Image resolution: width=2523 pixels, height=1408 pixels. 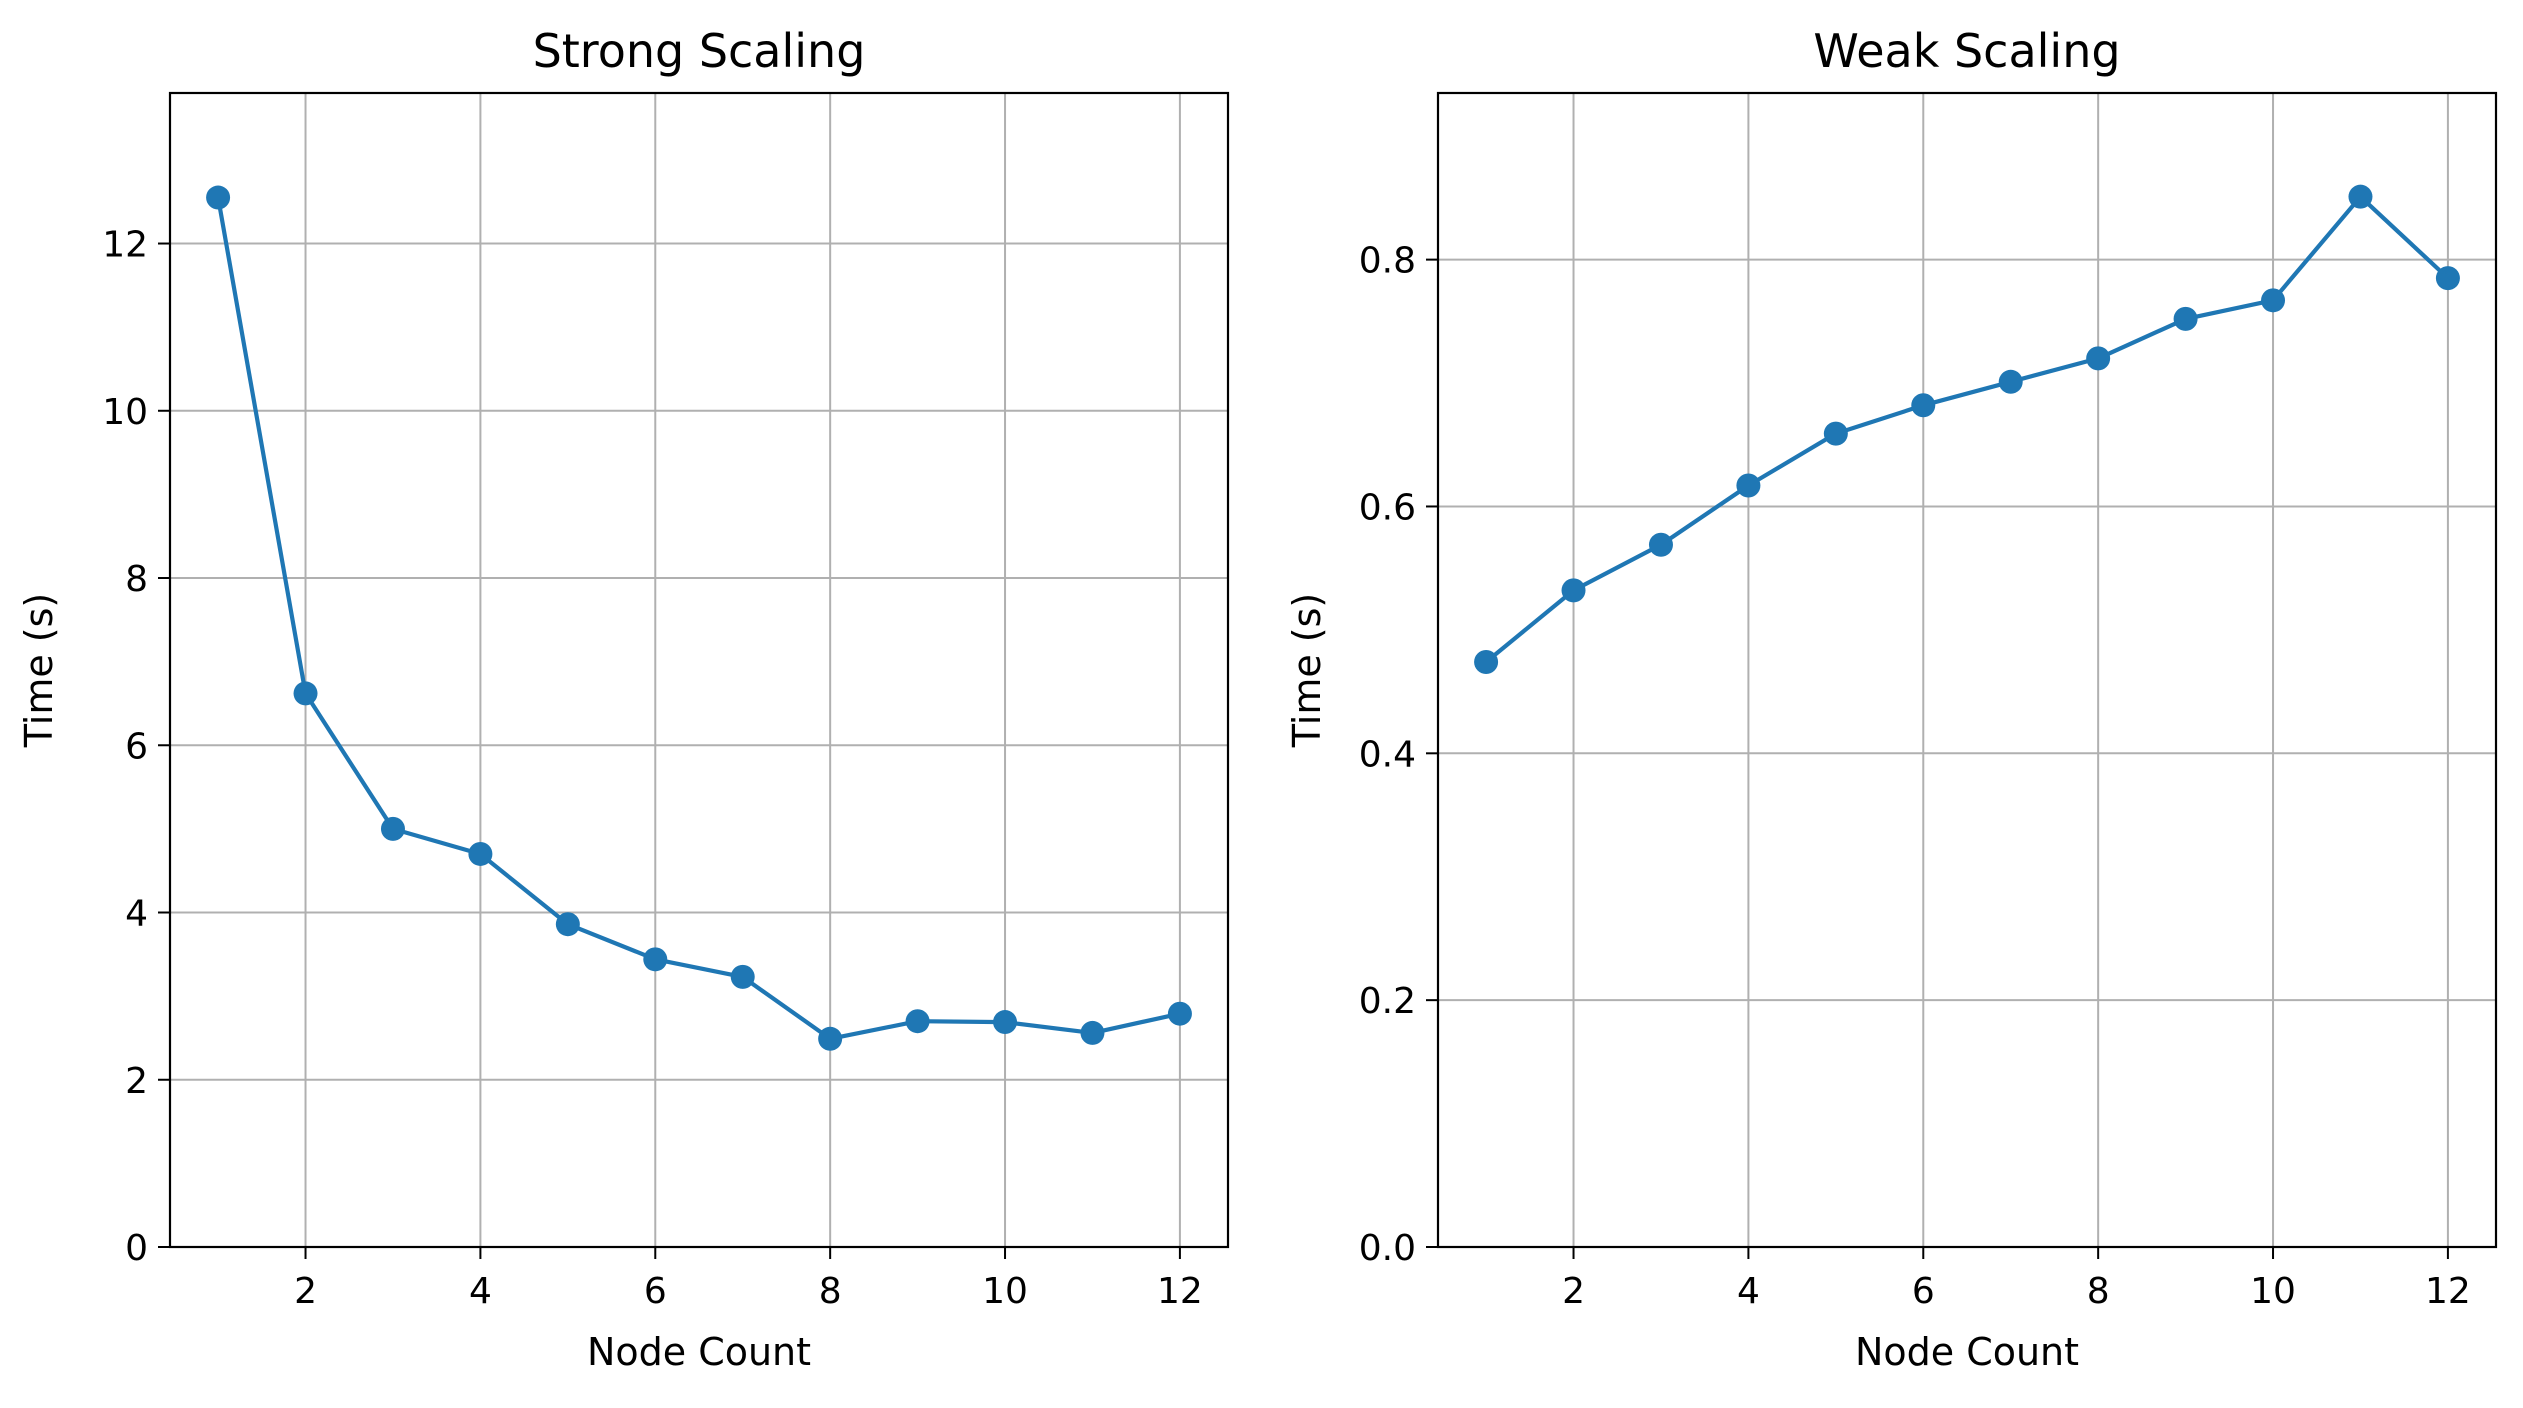 I want to click on weak-xtick-label: 6, so click(x=1923, y=1291).